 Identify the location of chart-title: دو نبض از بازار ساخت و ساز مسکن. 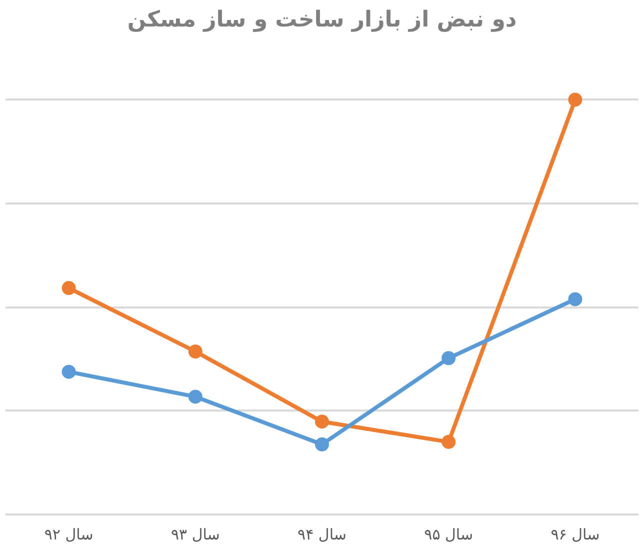
(322, 20).